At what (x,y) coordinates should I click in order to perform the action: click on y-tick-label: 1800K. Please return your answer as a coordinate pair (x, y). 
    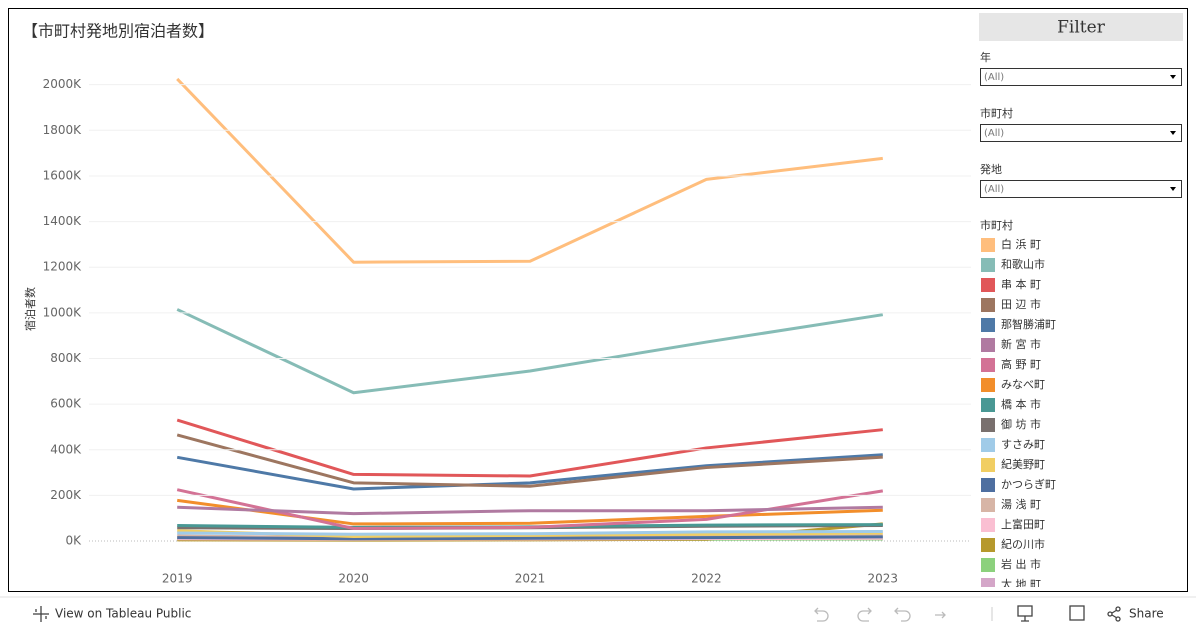
    Looking at the image, I should click on (63, 130).